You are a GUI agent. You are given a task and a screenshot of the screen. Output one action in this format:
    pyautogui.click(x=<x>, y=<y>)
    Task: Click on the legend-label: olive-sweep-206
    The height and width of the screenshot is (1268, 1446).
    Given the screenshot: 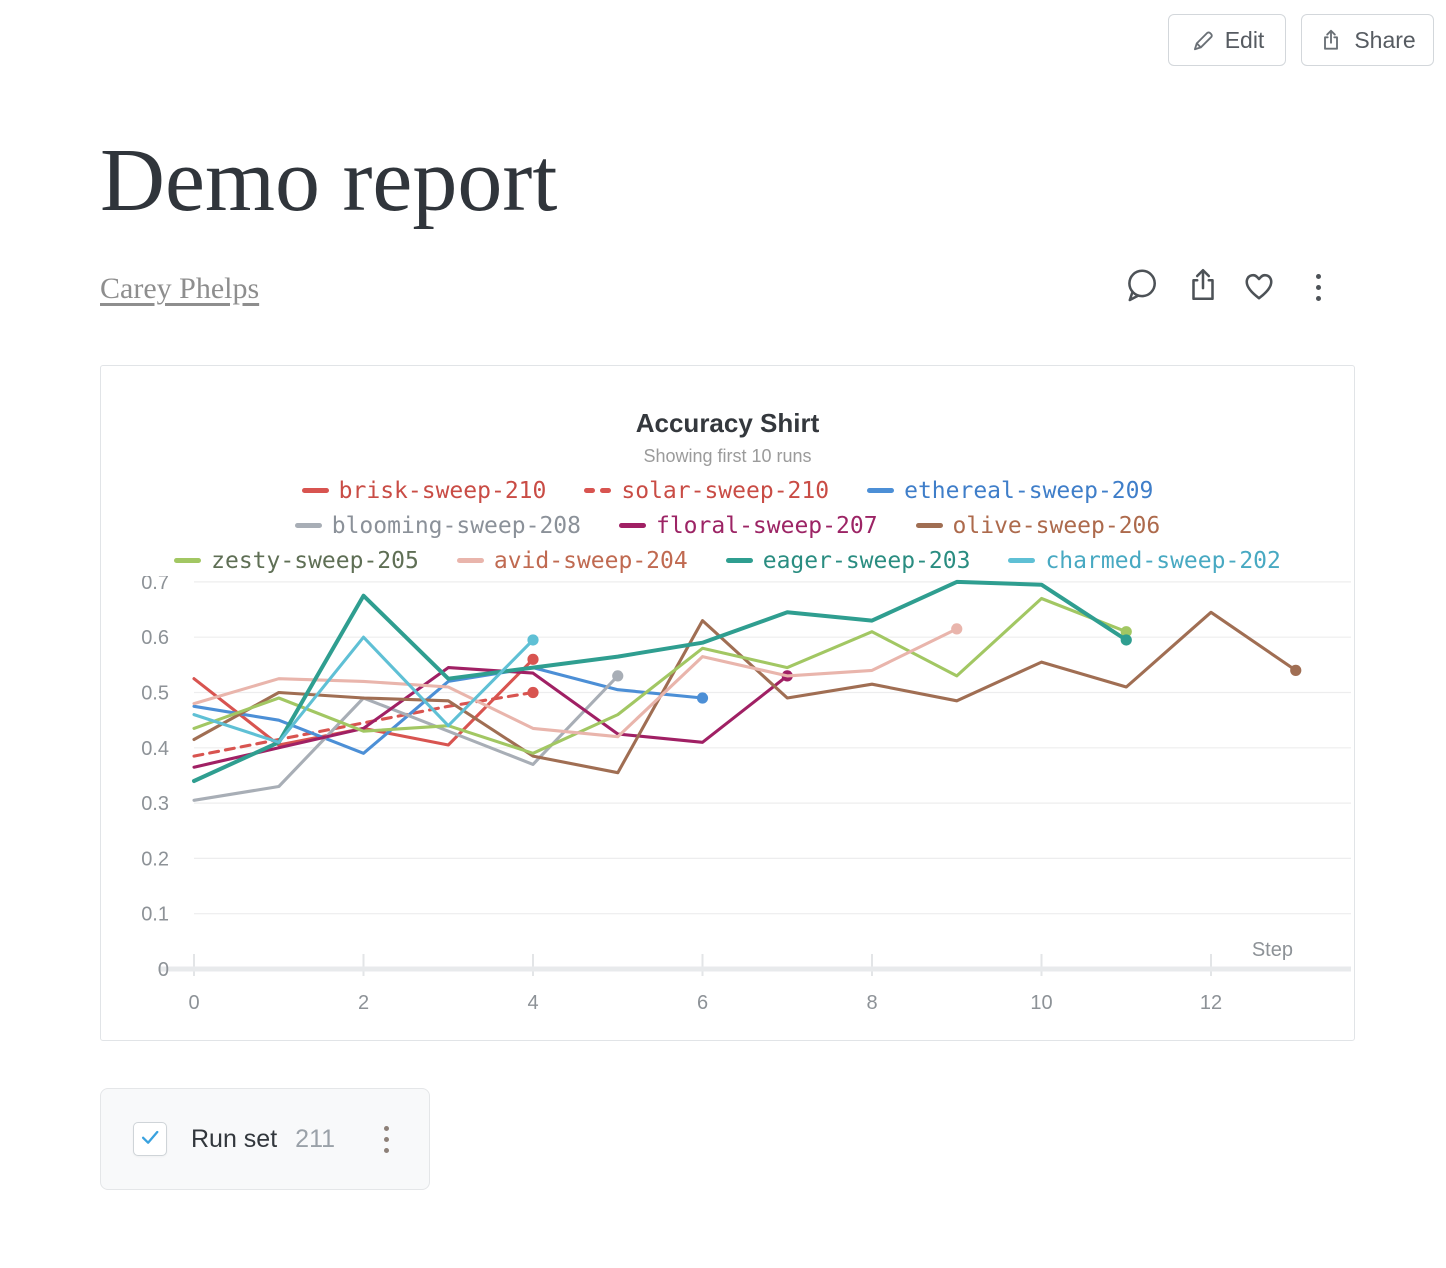 What is the action you would take?
    pyautogui.click(x=1056, y=525)
    